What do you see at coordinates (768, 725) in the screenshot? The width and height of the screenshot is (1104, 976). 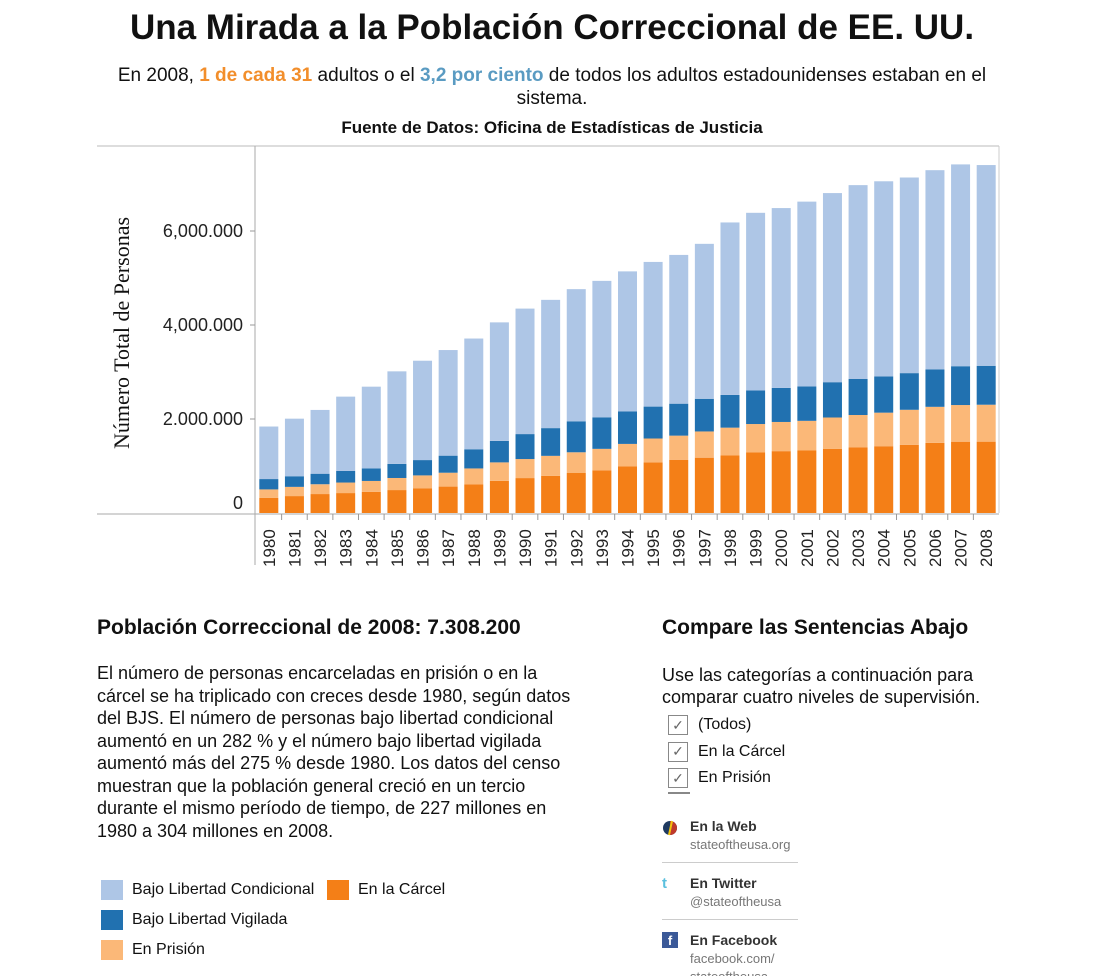 I see `filter-todos: ✓ (Todos)` at bounding box center [768, 725].